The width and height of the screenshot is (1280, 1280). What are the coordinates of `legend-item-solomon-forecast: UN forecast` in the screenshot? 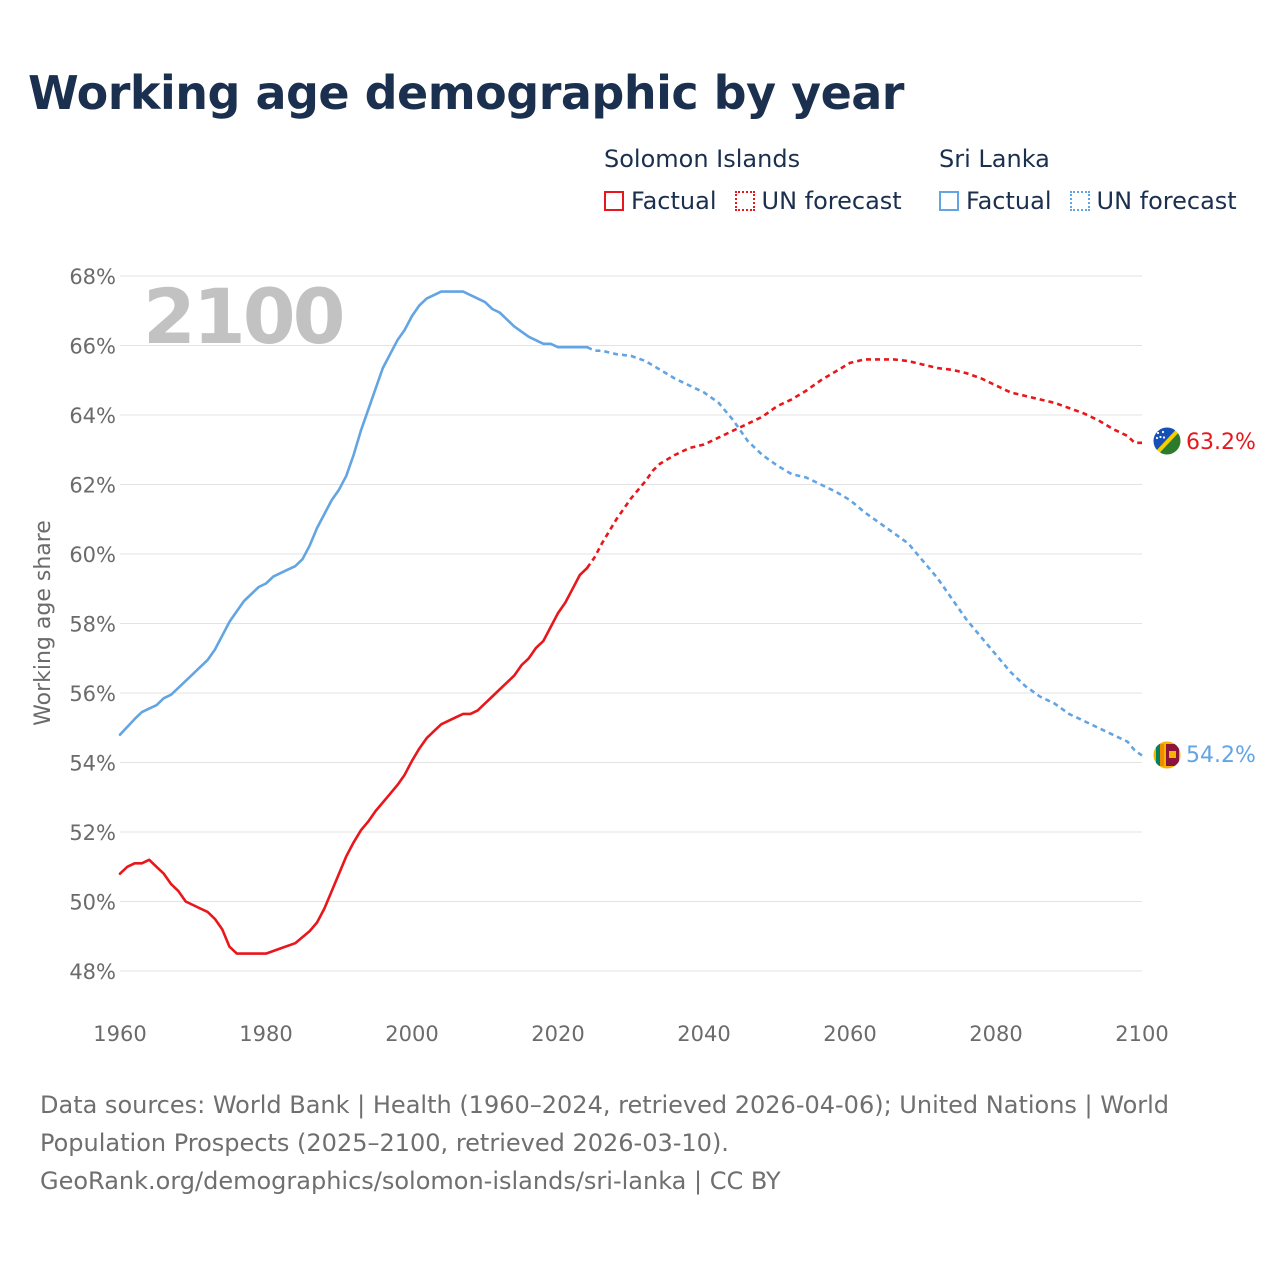 It's located at (818, 201).